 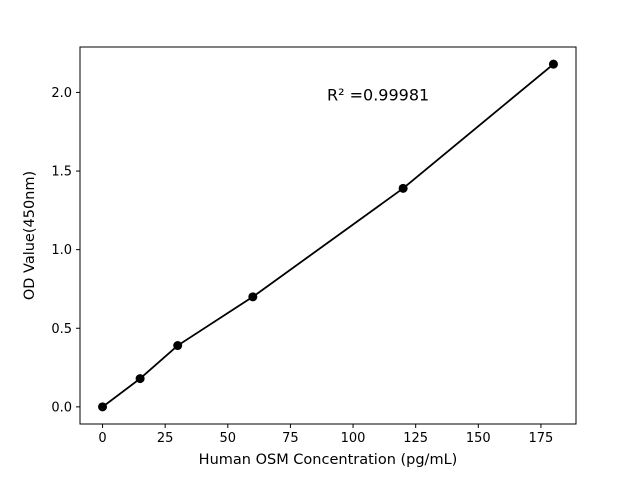 What do you see at coordinates (61, 407) in the screenshot?
I see `y-tick-label: 0.0` at bounding box center [61, 407].